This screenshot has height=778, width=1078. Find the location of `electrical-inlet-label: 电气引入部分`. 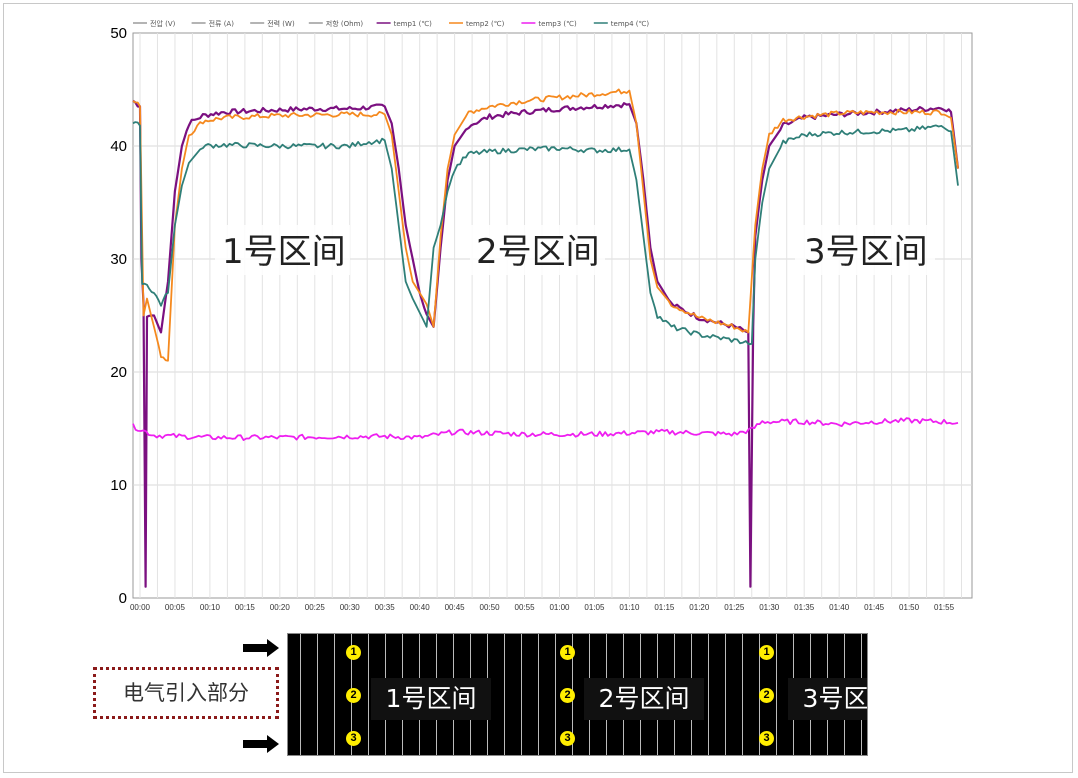

electrical-inlet-label: 电气引入部分 is located at coordinates (186, 693).